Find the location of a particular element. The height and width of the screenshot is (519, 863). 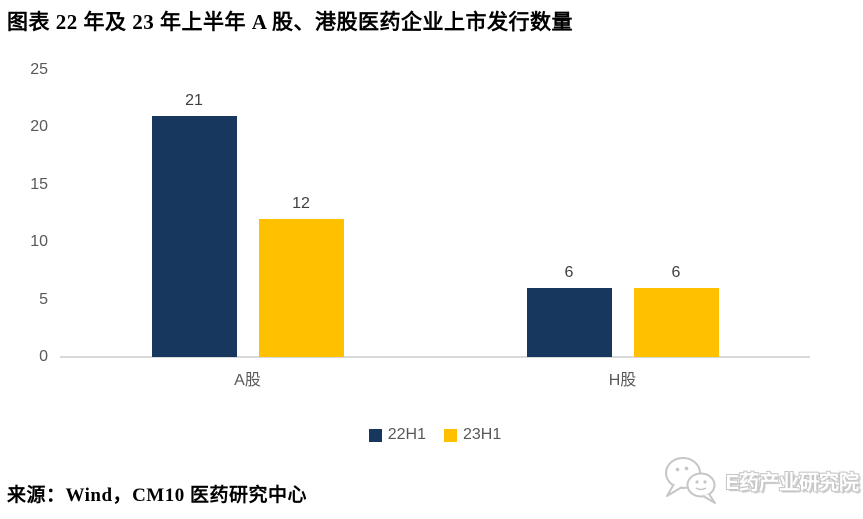

chart-title: 图表 22 年及 23 年上半年 A 股、港股医药企业上市发行数量 is located at coordinates (290, 22).